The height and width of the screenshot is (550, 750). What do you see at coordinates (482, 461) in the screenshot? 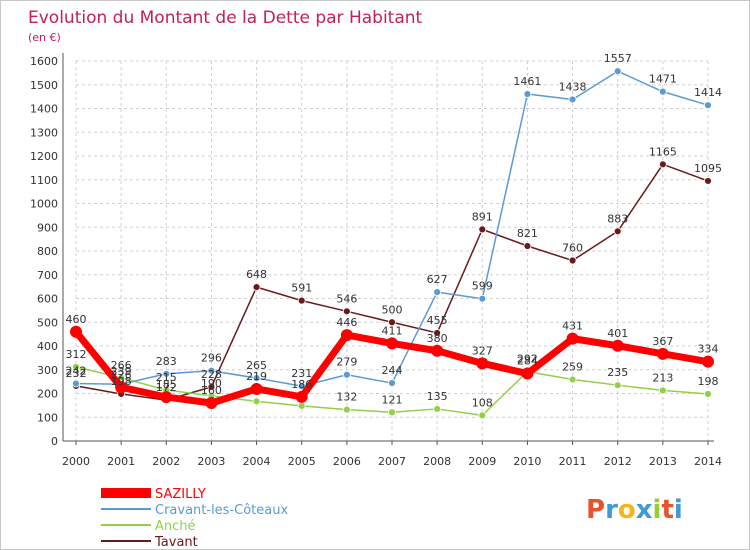
I see `x-tick-label: 2009` at bounding box center [482, 461].